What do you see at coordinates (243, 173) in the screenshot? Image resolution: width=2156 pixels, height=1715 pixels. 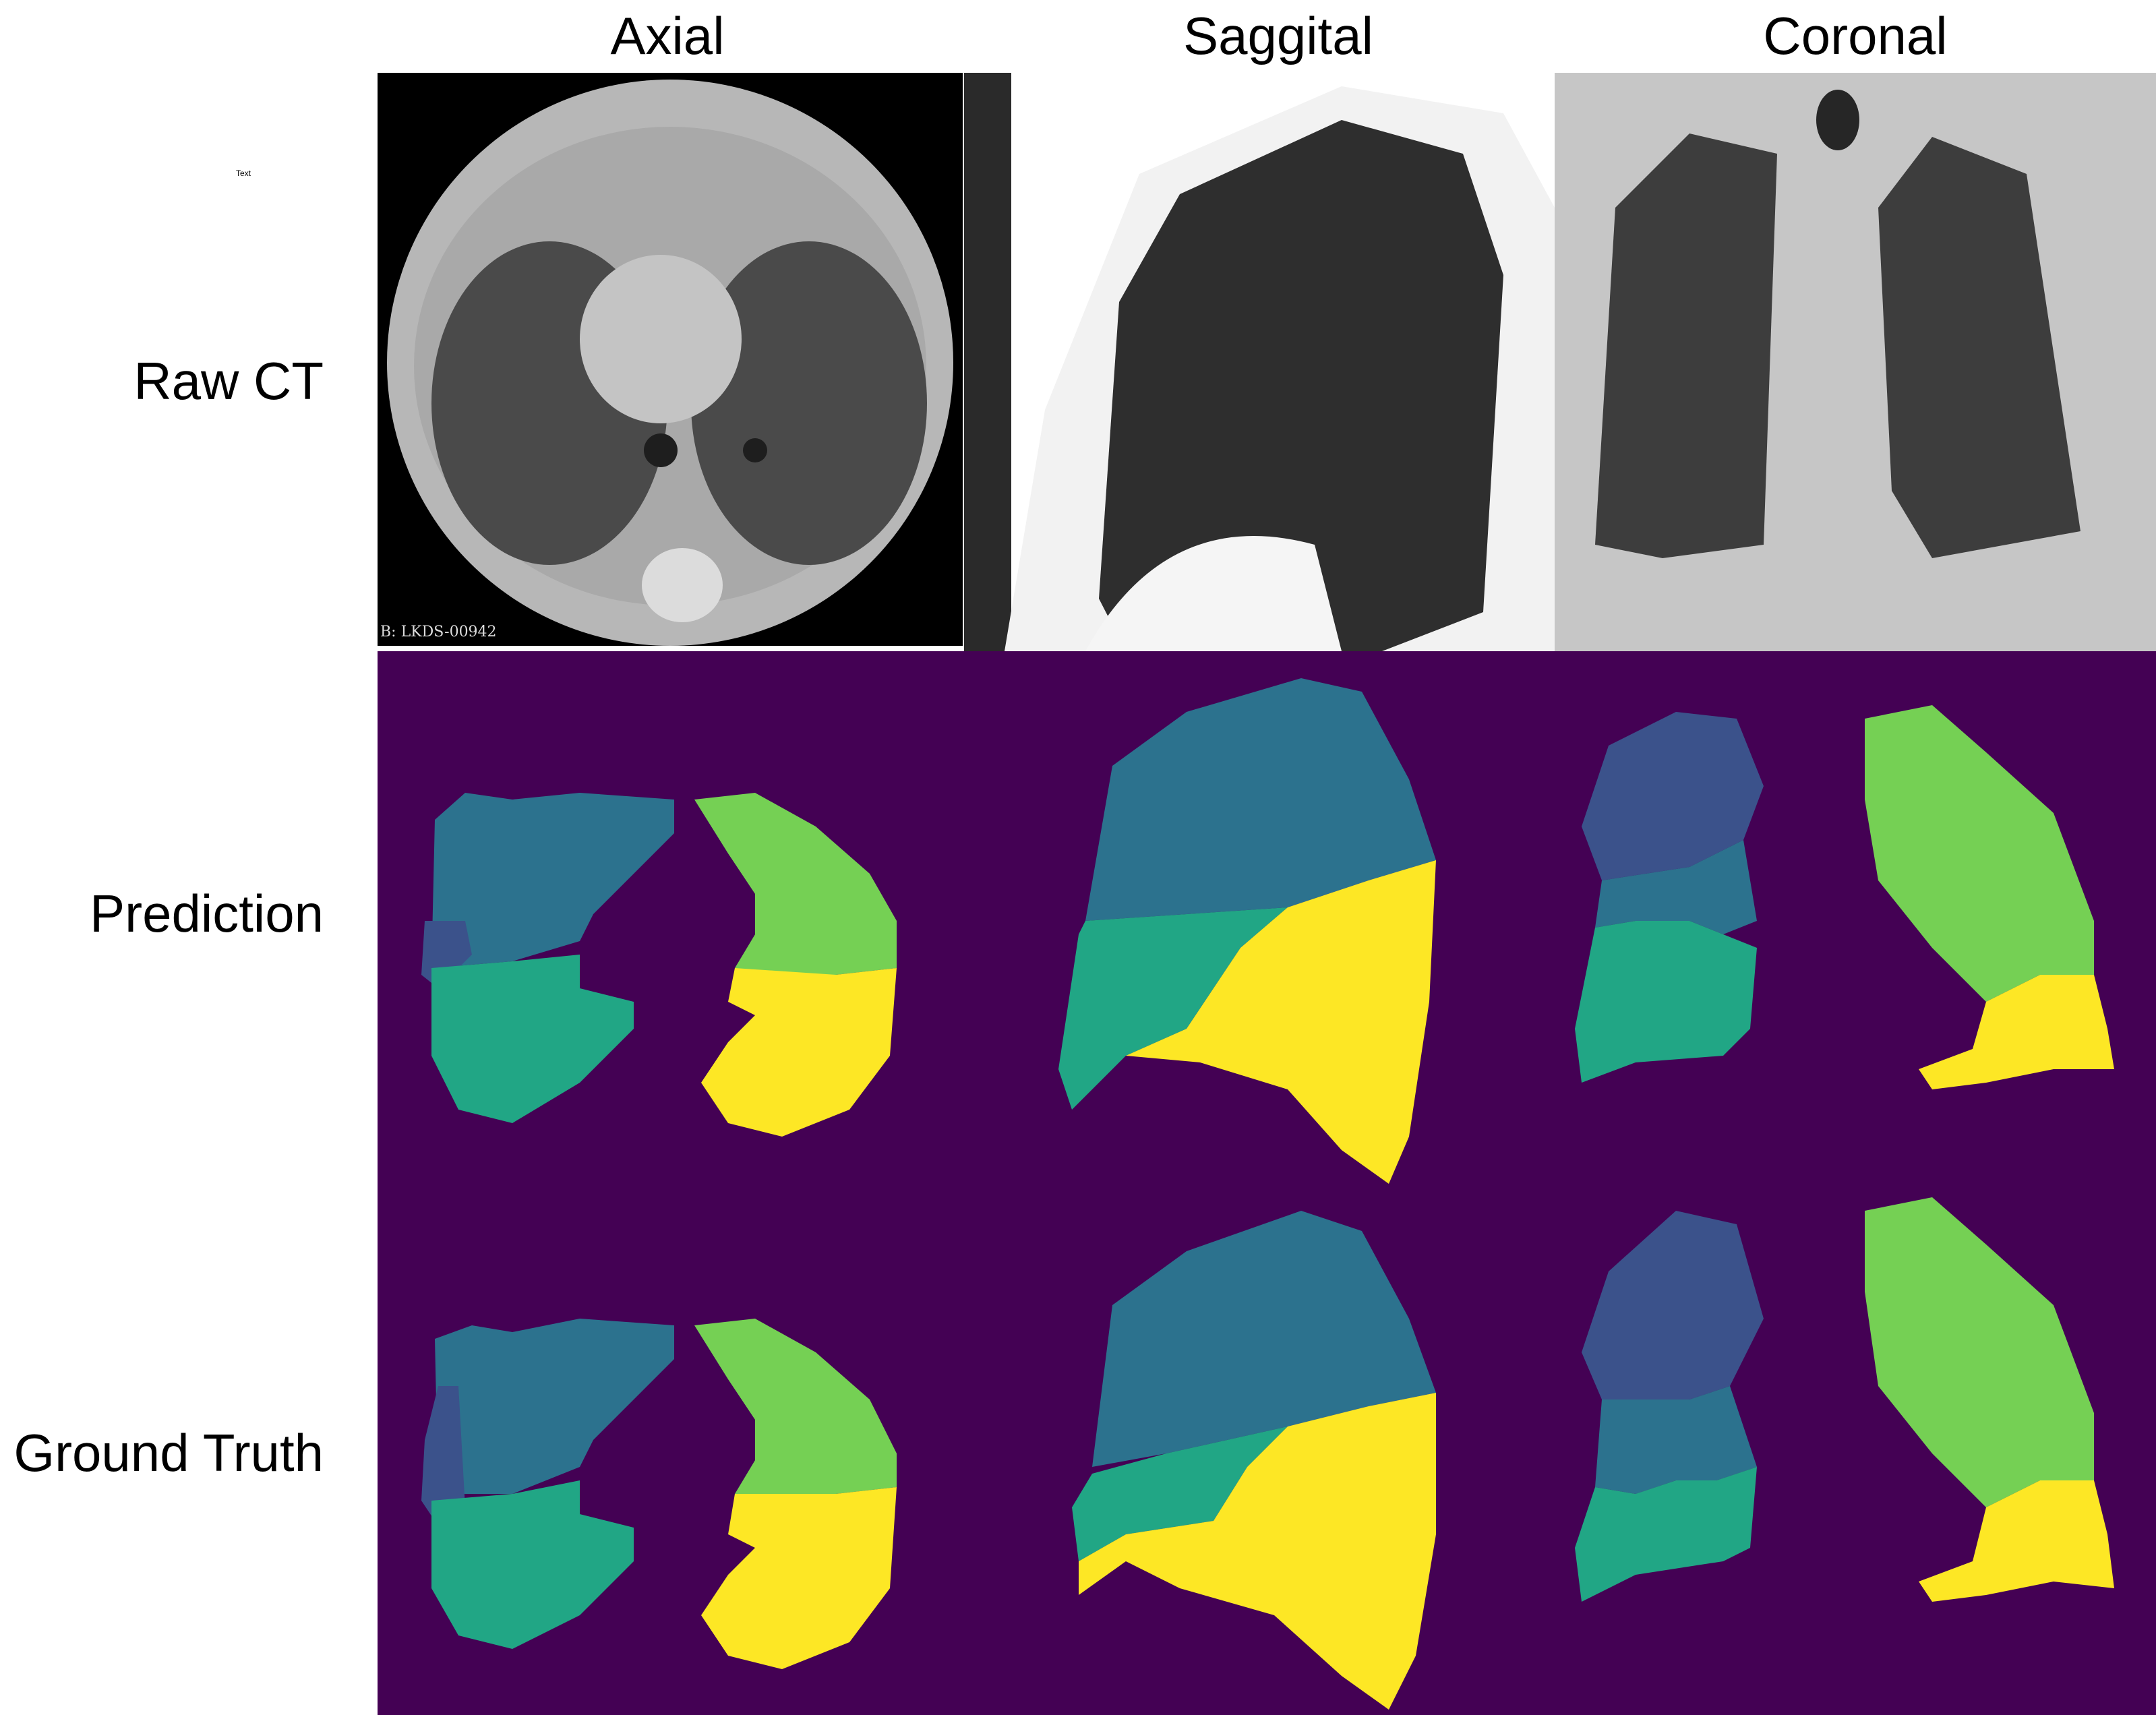 I see `stray-text-label: Text` at bounding box center [243, 173].